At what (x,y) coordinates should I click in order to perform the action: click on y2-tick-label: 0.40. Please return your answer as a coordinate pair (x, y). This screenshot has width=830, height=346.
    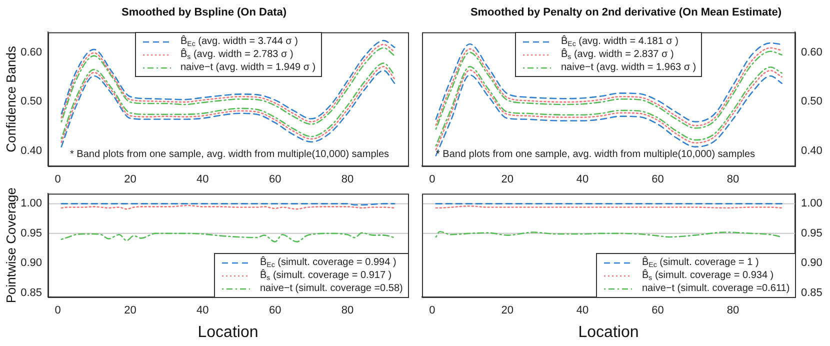
    Looking at the image, I should click on (811, 150).